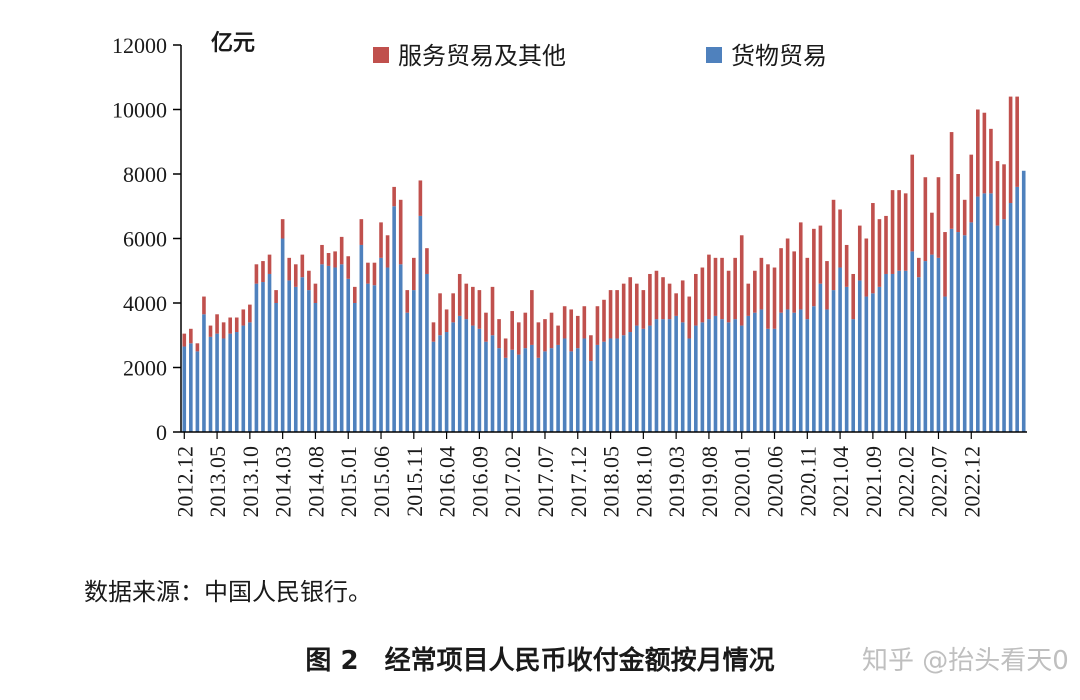  Describe the element at coordinates (938, 482) in the screenshot. I see `x-tick-label: 2022.07` at that location.